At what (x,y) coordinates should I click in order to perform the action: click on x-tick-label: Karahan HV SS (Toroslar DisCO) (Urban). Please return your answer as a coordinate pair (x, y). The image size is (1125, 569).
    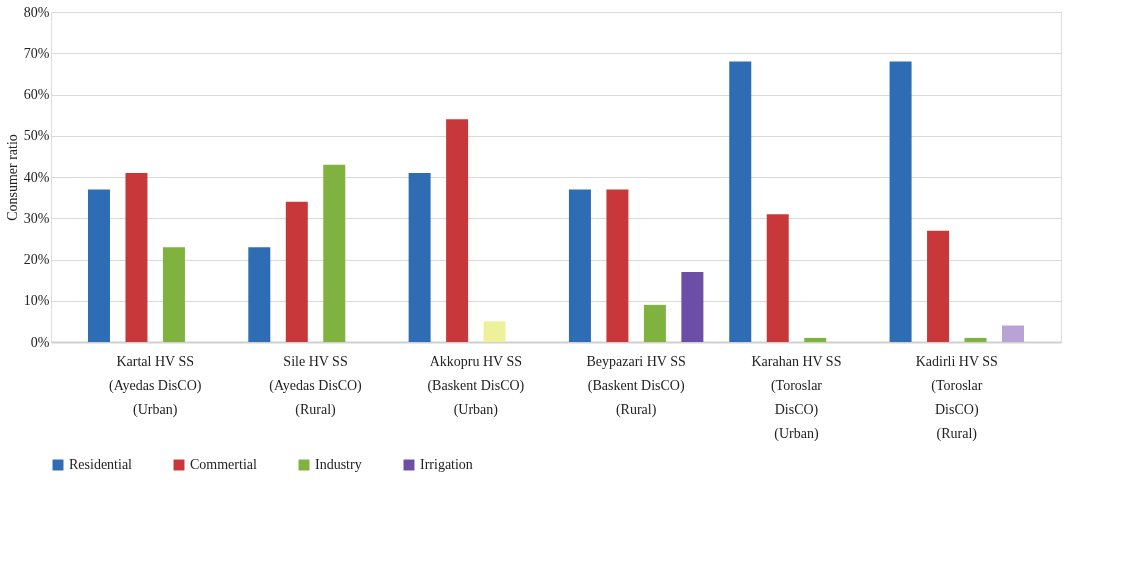
    Looking at the image, I should click on (796, 397).